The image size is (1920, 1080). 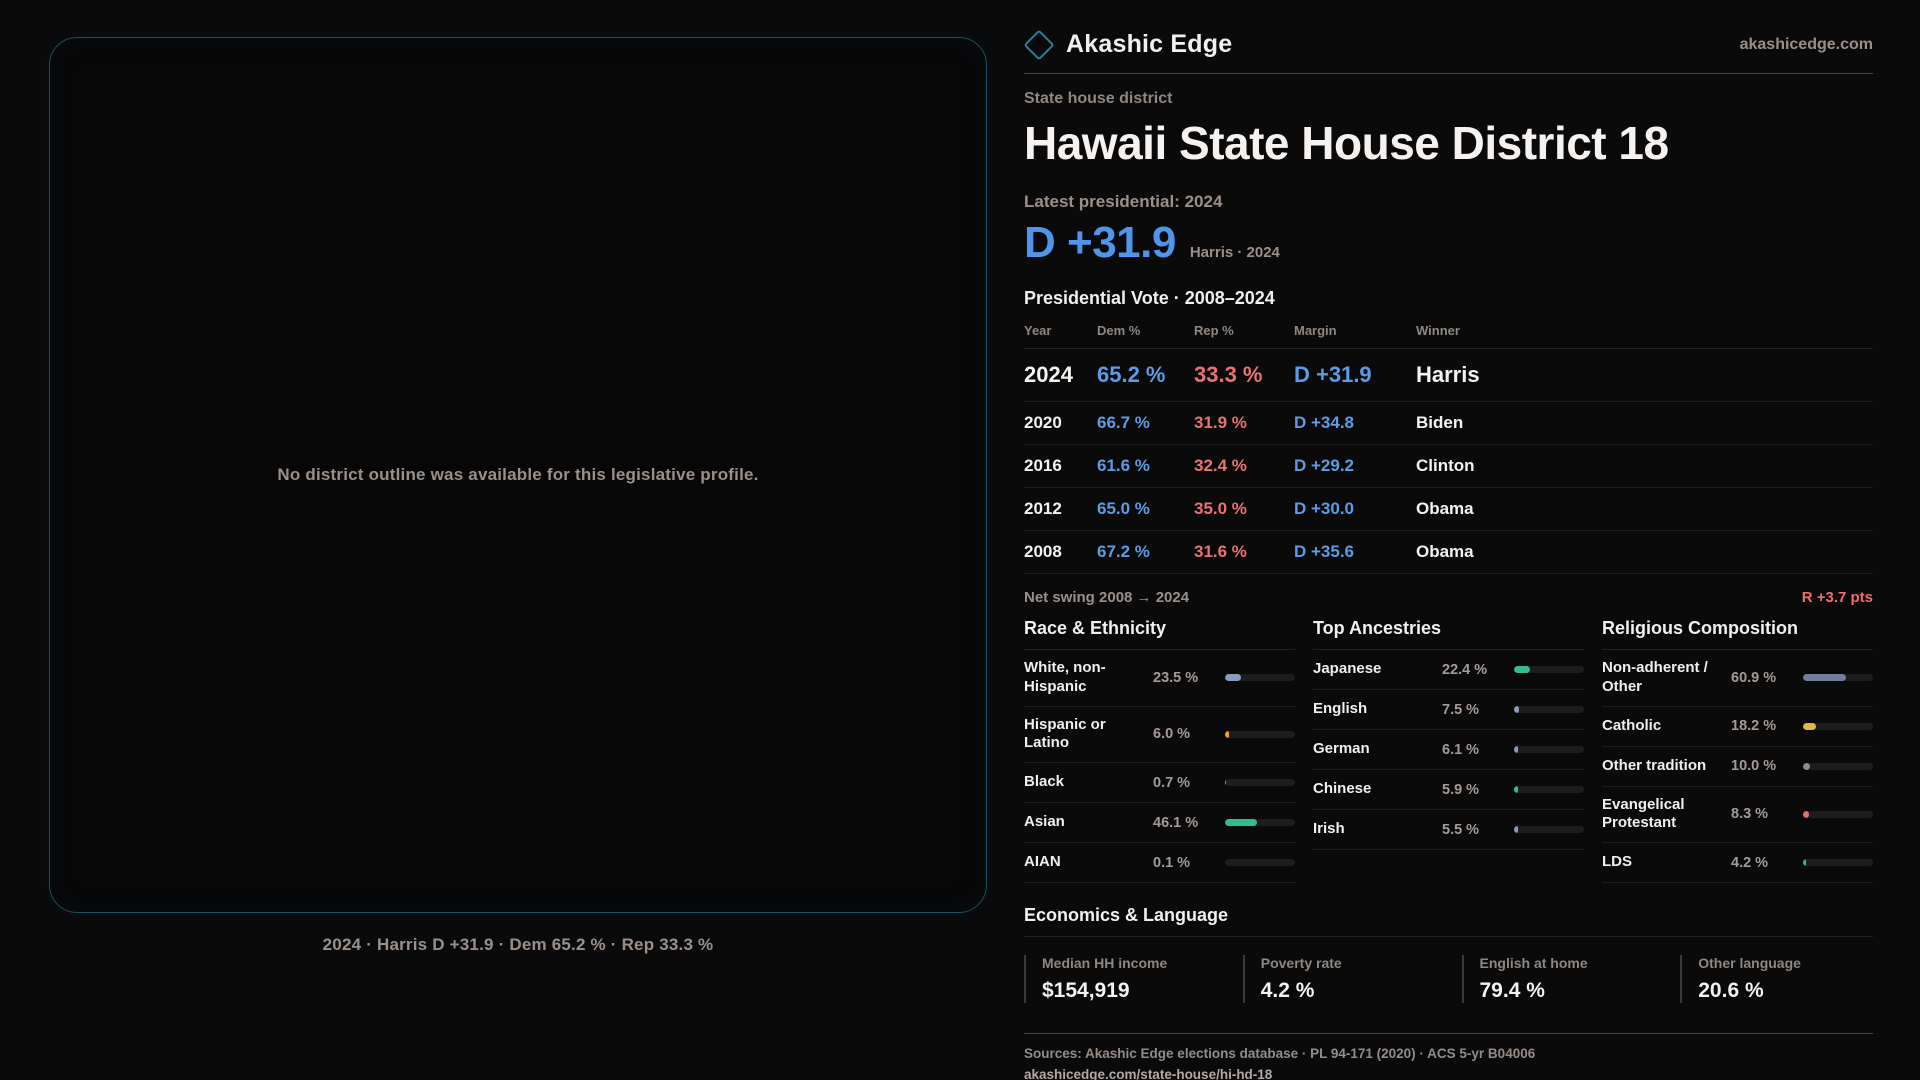 What do you see at coordinates (1086, 990) in the screenshot?
I see `stat-value: $154,919` at bounding box center [1086, 990].